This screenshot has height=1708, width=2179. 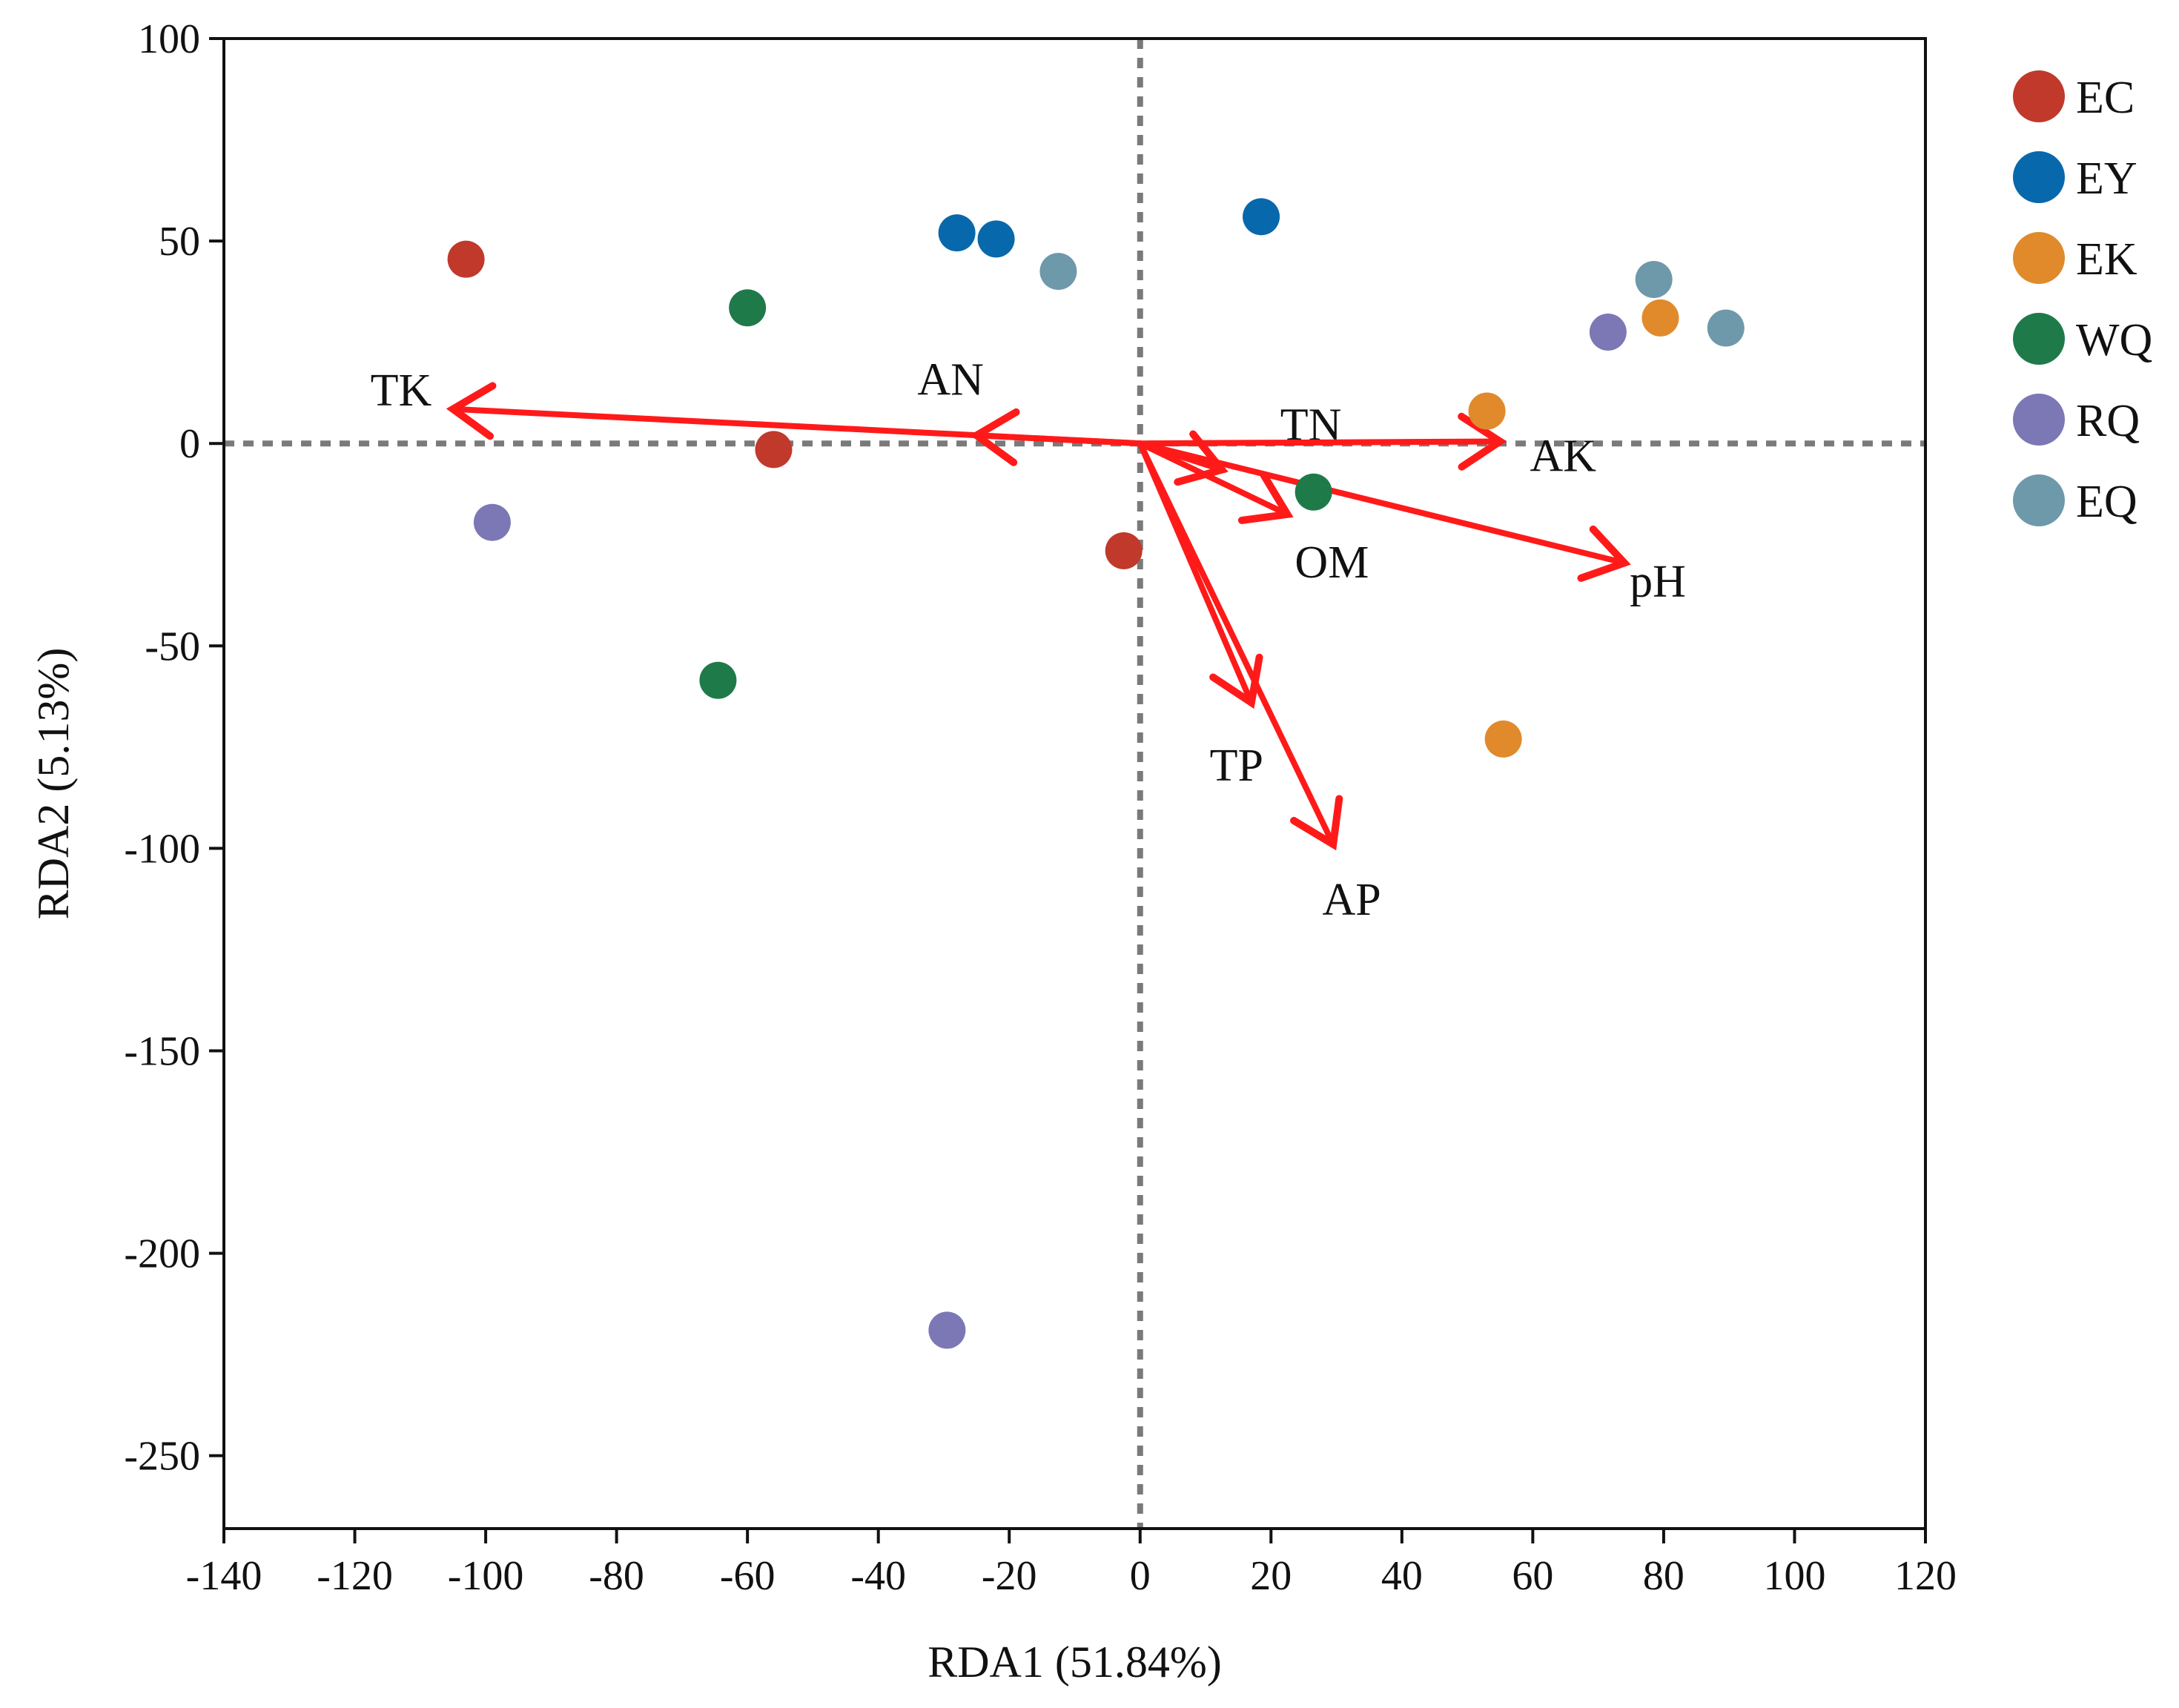 What do you see at coordinates (174, 748) in the screenshot?
I see `y-axis: -250 -200 -150 -100 -50 0 50 100` at bounding box center [174, 748].